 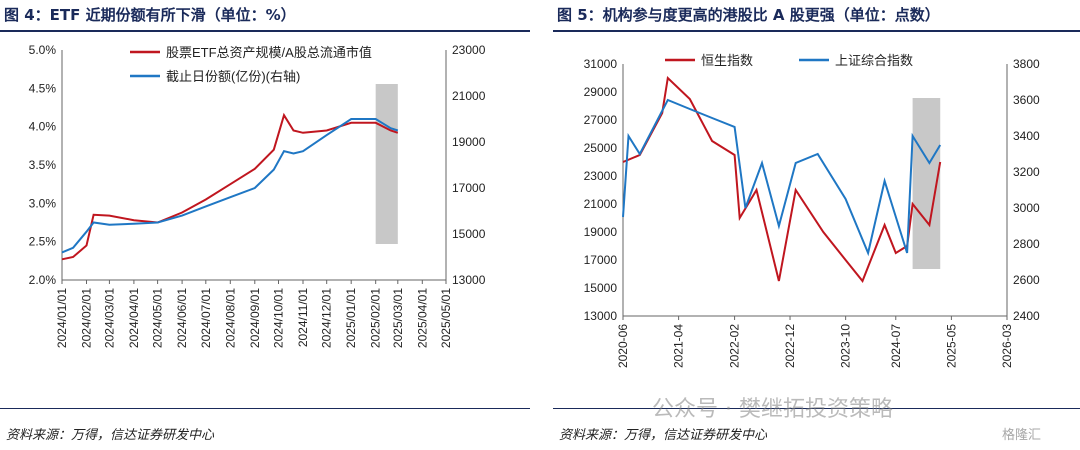 I want to click on x-tick-label: 2024/12/01, so click(x=327, y=318).